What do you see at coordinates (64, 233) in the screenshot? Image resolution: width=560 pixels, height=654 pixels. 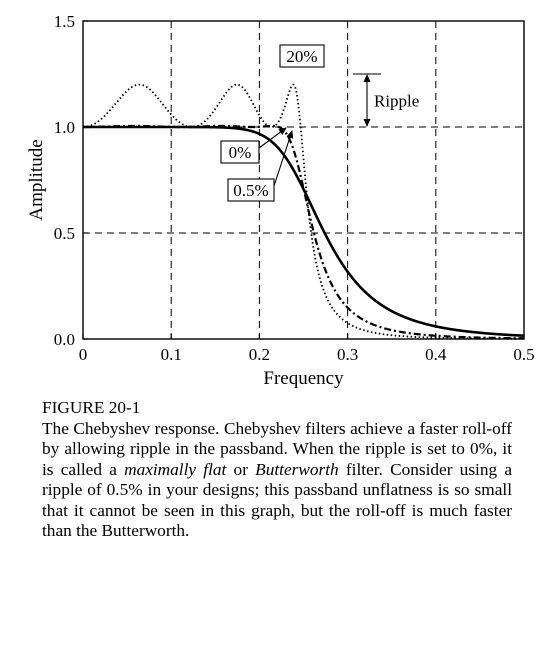 I see `y-tick-label: 0.5` at bounding box center [64, 233].